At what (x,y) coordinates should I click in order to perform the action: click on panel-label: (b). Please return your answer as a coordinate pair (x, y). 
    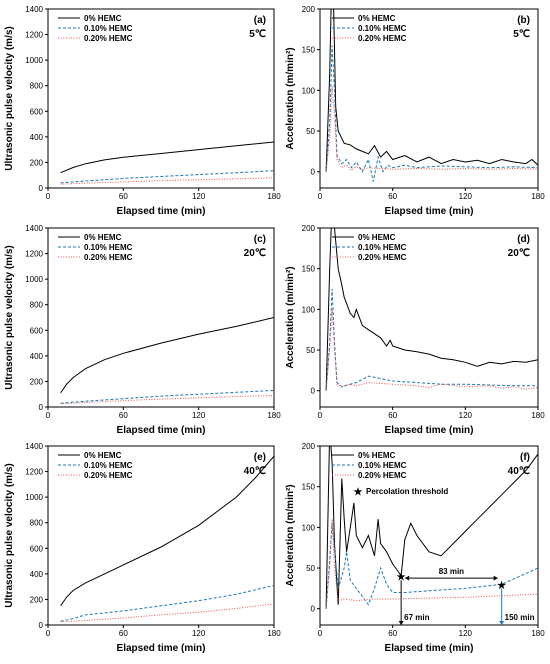
    Looking at the image, I should click on (523, 20).